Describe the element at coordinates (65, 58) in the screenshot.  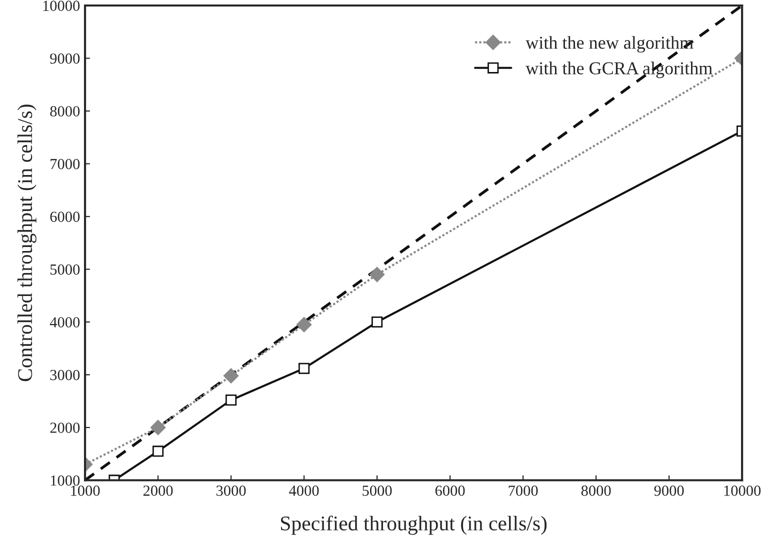
I see `y-tick-label: 9000` at that location.